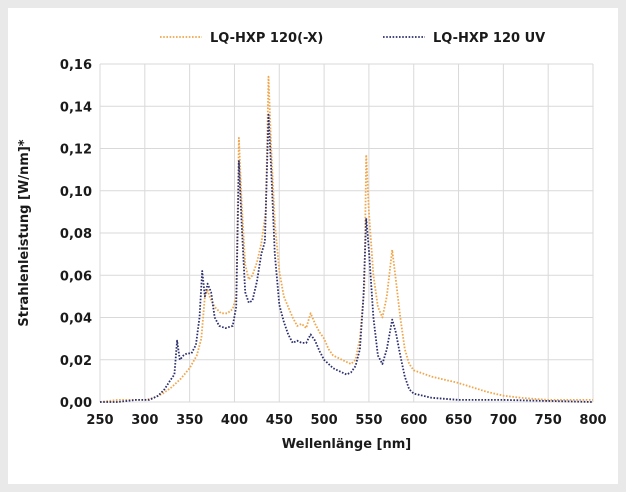 This screenshot has height=492, width=626. I want to click on y-tick-labels: 0,00 0,02 0,04 0,06 0,08 0,10 0,12 0,14 0,16, so click(76, 234).